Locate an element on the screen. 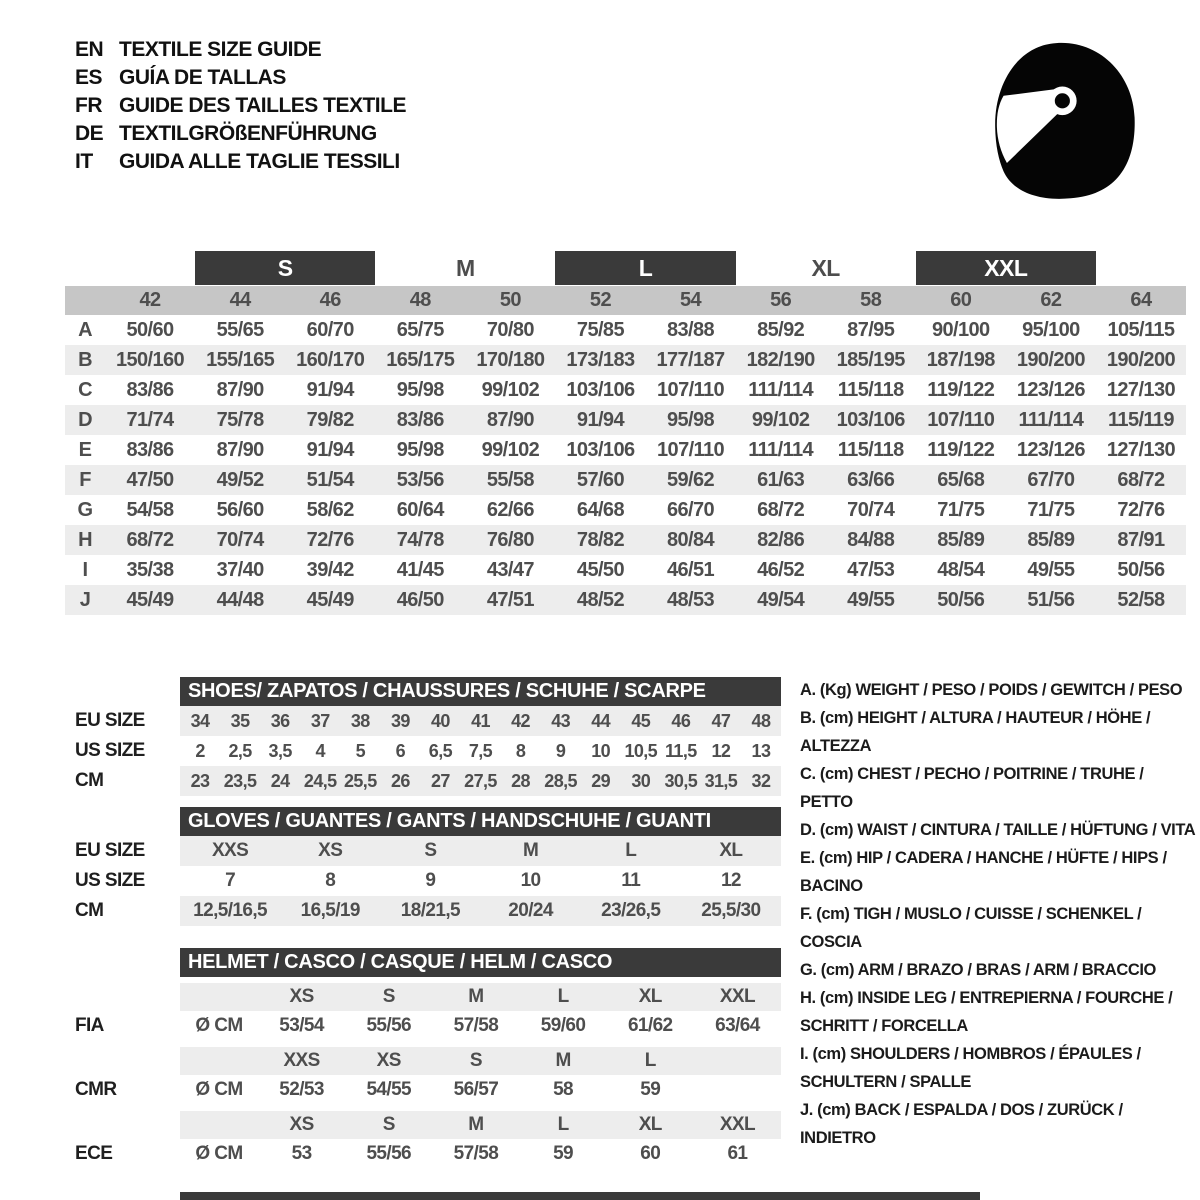  size-value: 45/49 is located at coordinates (330, 599).